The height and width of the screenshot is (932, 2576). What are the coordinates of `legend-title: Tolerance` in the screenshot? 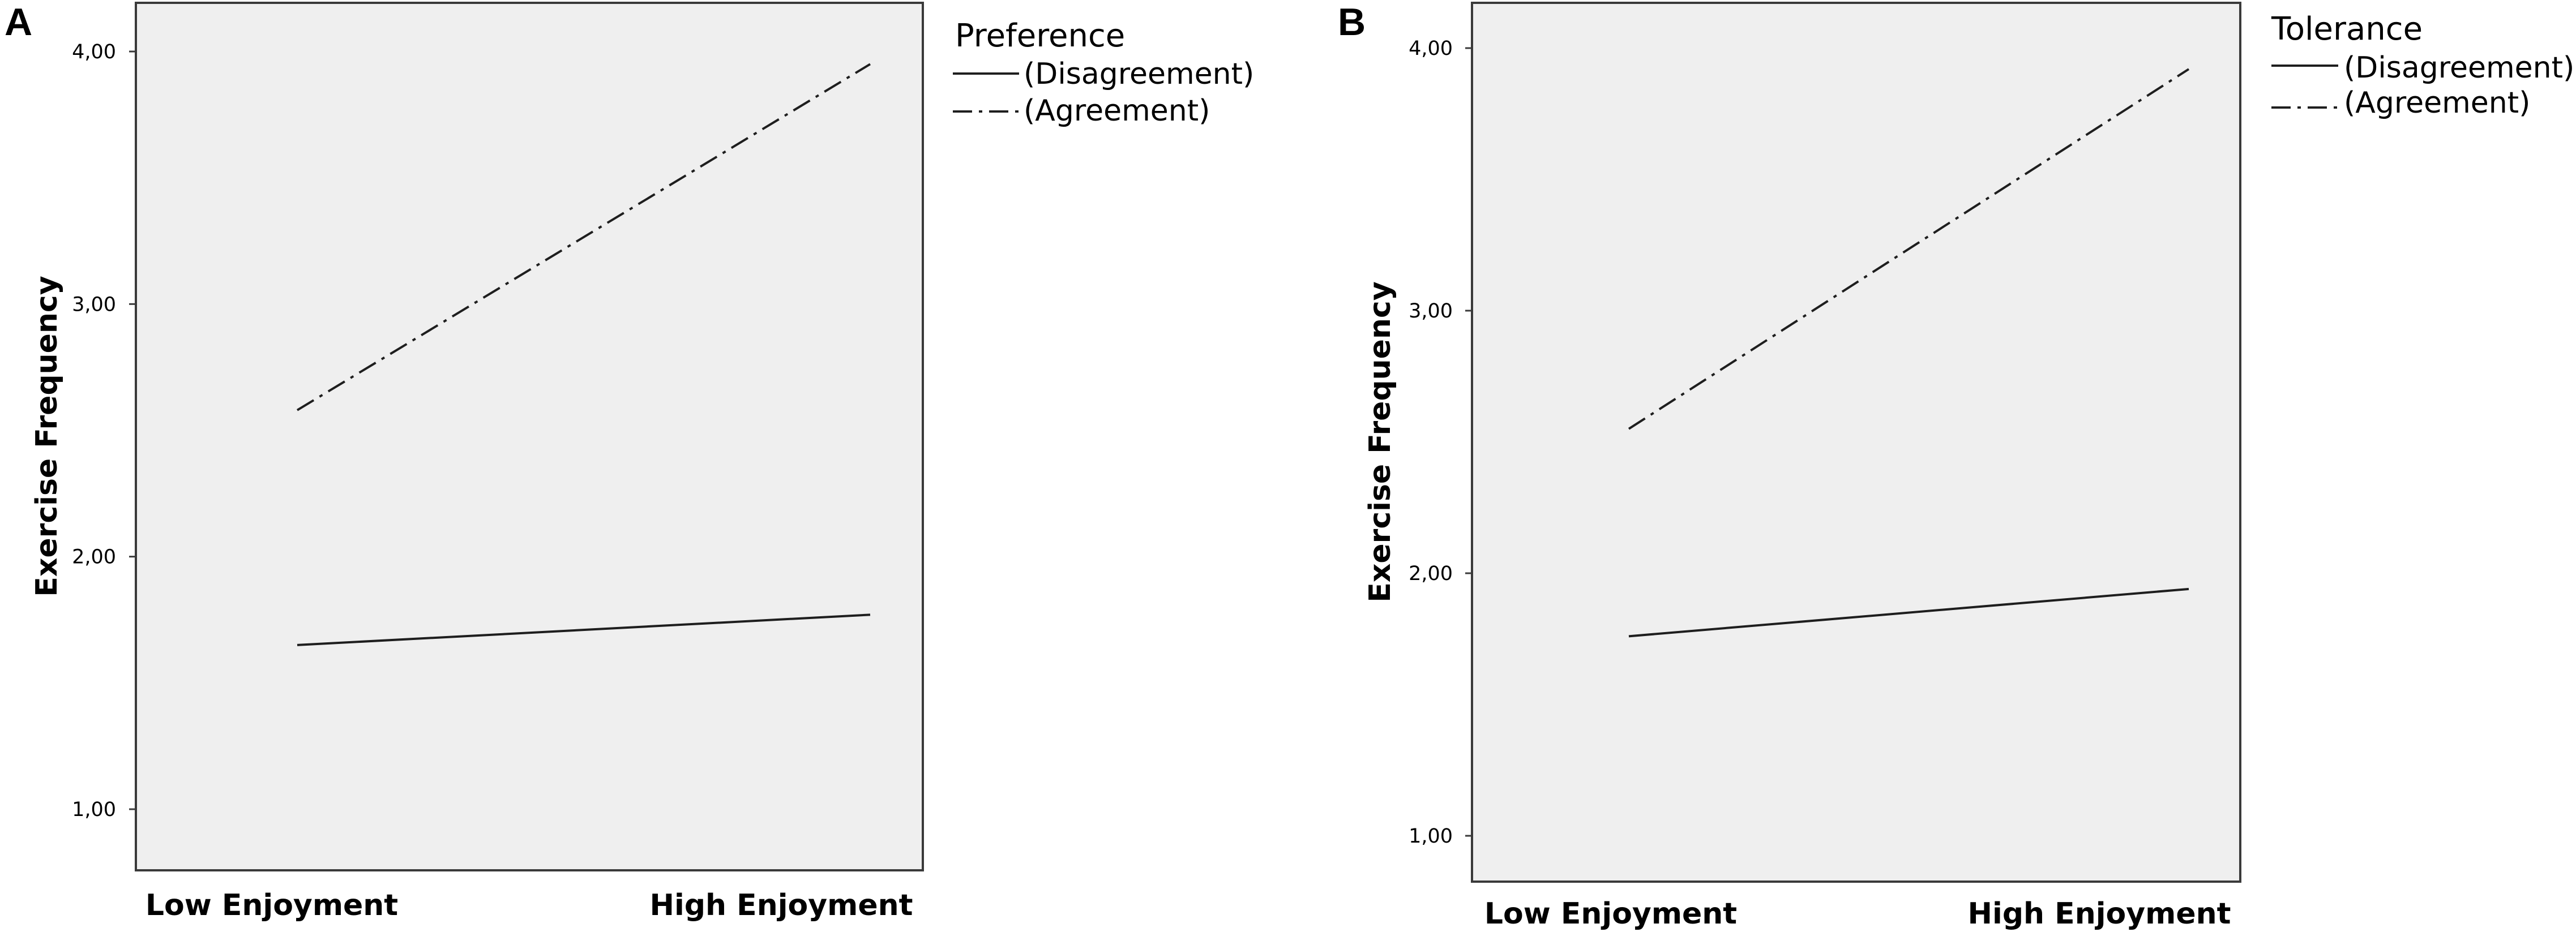 It's located at (2347, 29).